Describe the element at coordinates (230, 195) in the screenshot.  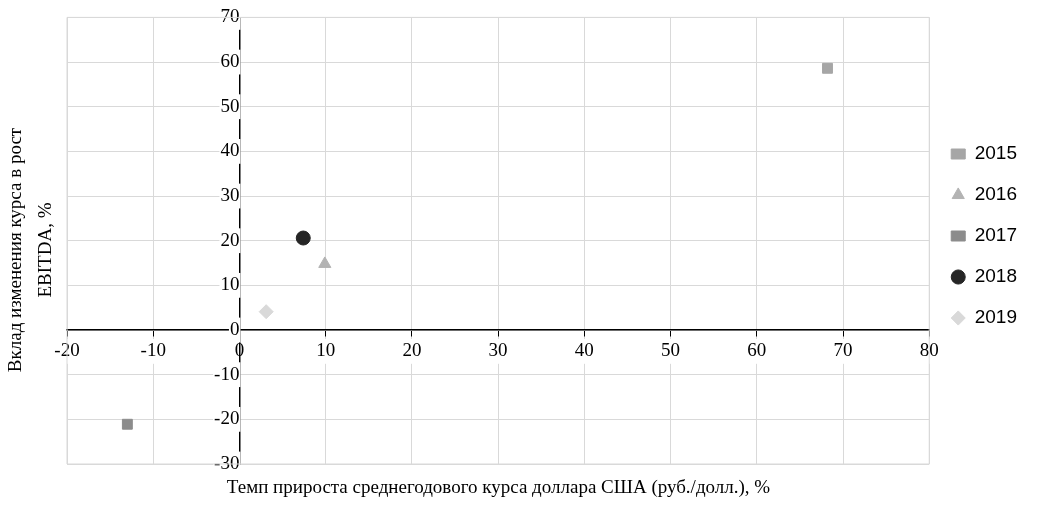
I see `y-tick-label: 30` at that location.